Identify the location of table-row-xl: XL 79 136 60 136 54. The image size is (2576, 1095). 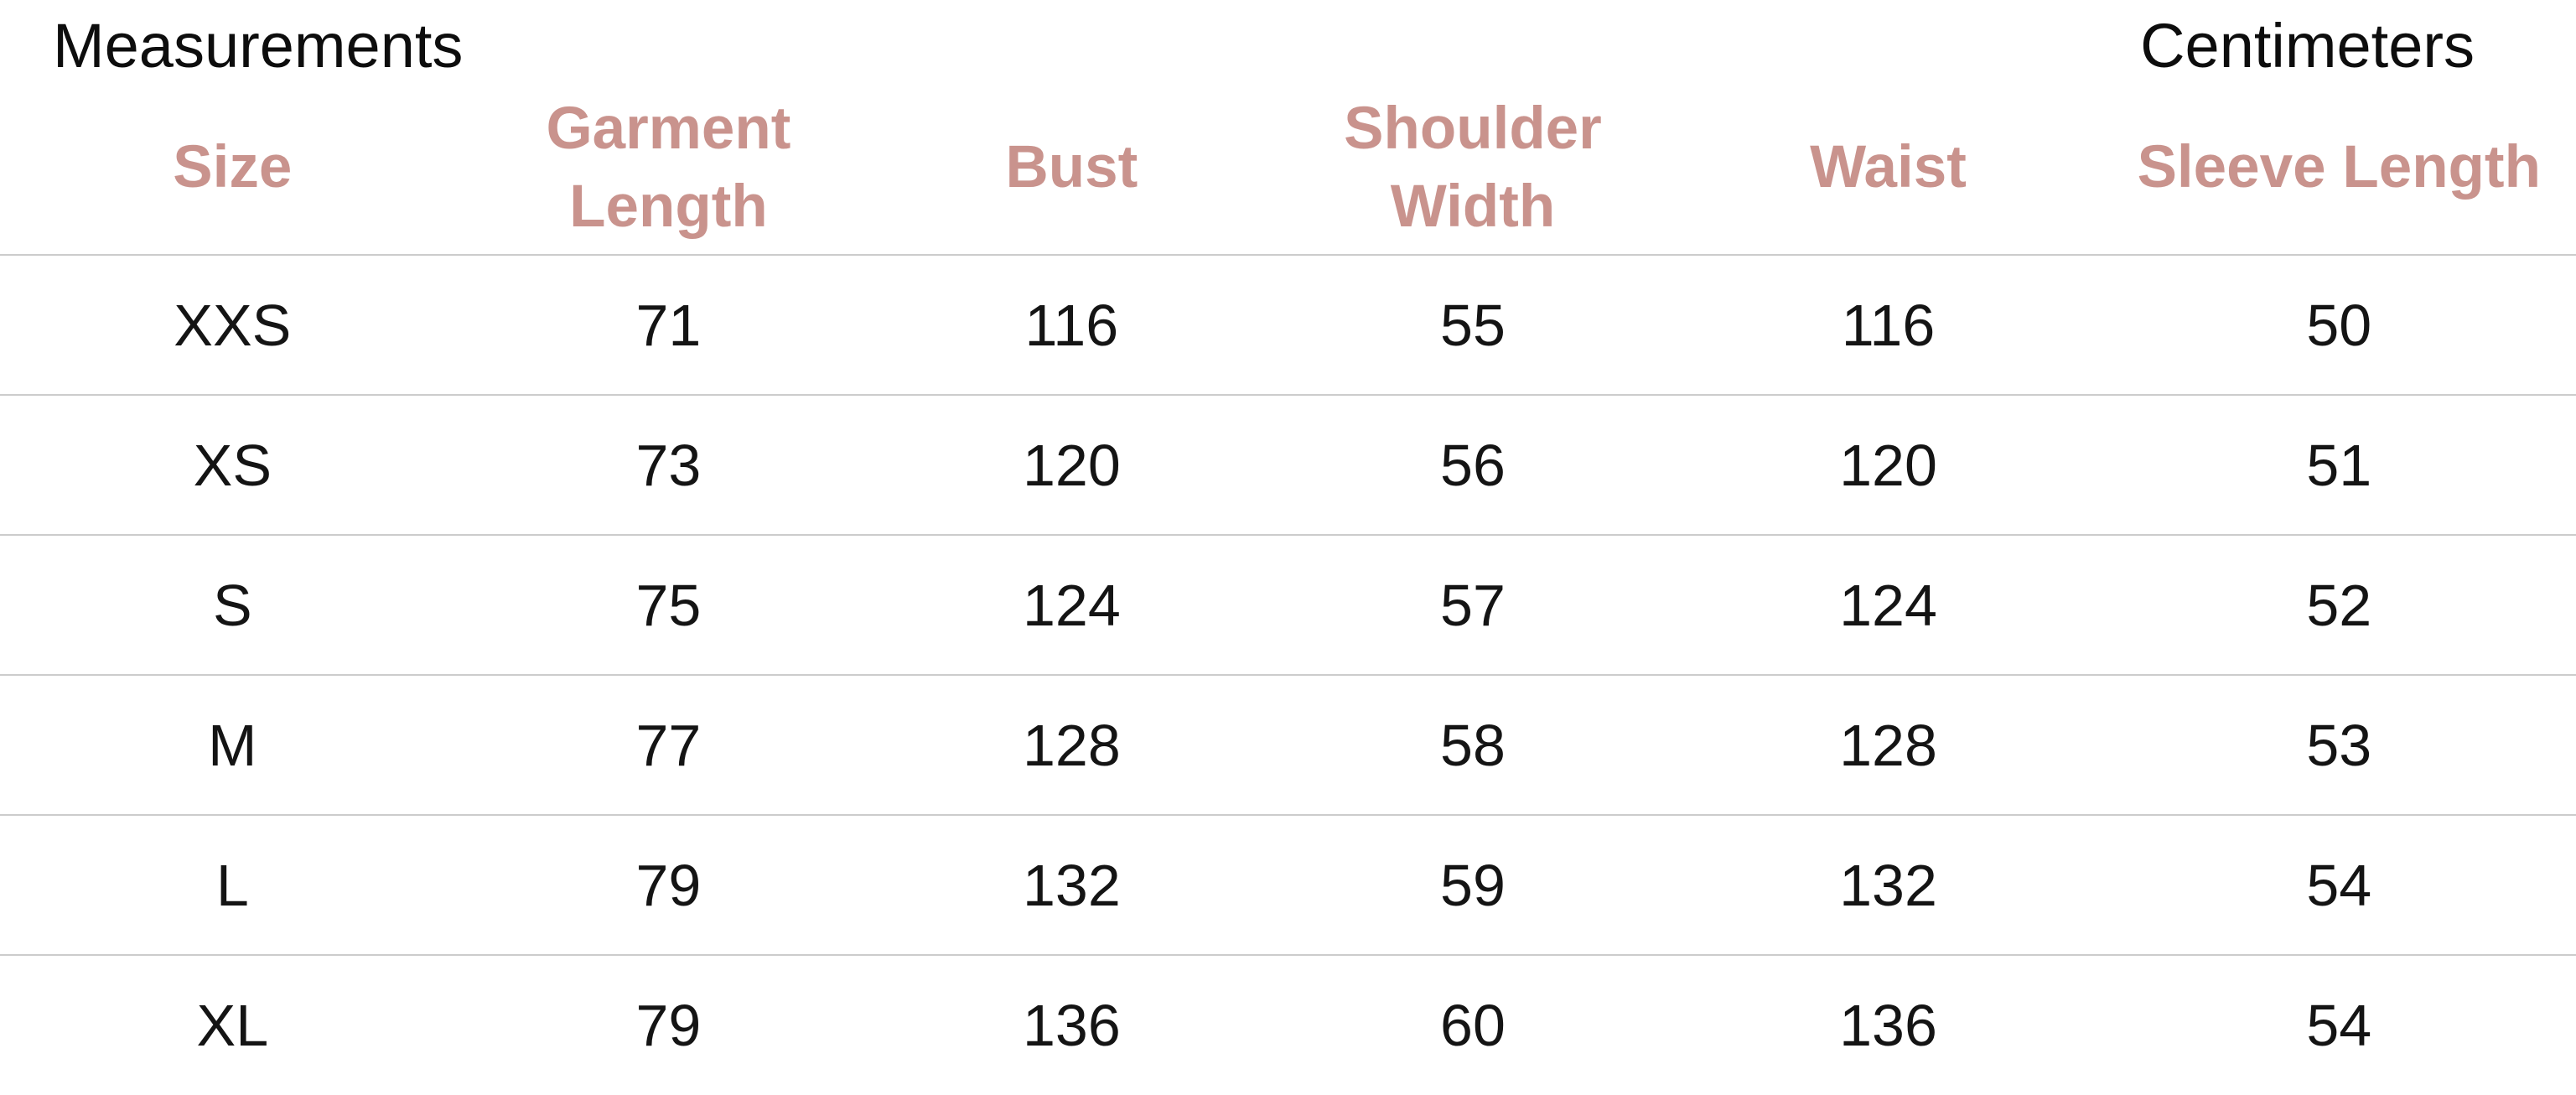
(1288, 1025).